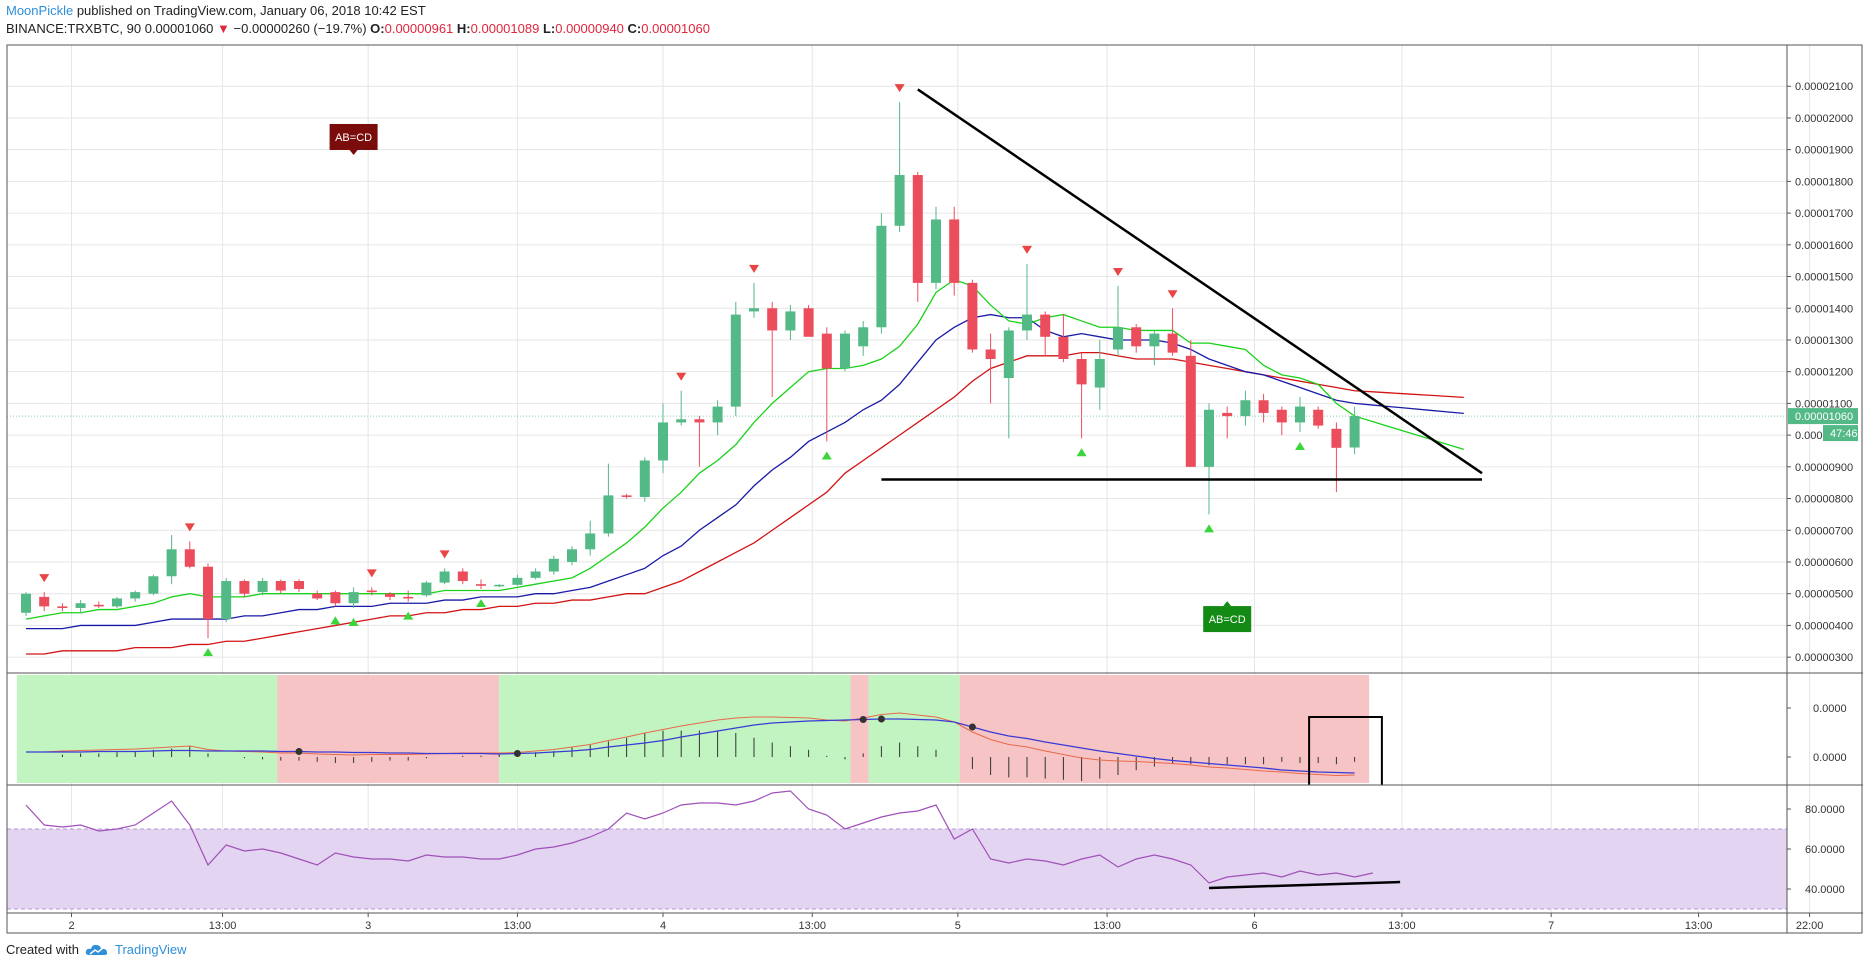 The width and height of the screenshot is (1863, 968). What do you see at coordinates (71, 926) in the screenshot?
I see `time-tick-label-0: 2` at bounding box center [71, 926].